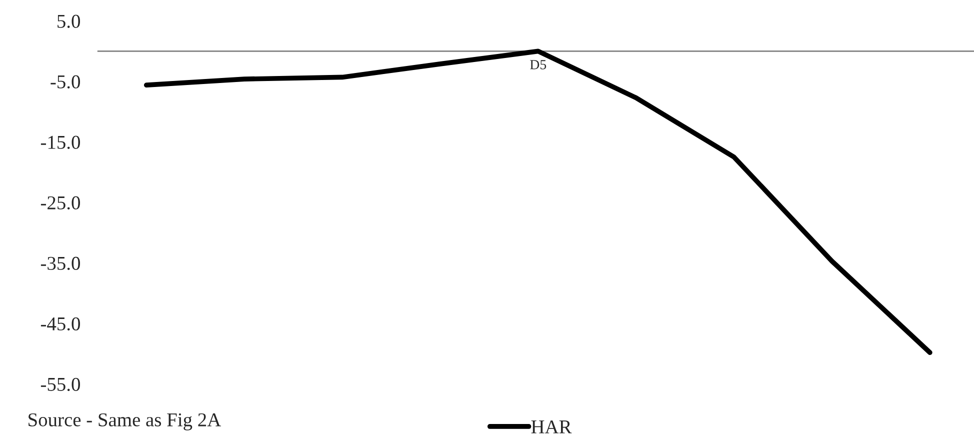 This screenshot has height=446, width=974. What do you see at coordinates (125, 421) in the screenshot?
I see `source-note: Source - Same as Fig 2A` at bounding box center [125, 421].